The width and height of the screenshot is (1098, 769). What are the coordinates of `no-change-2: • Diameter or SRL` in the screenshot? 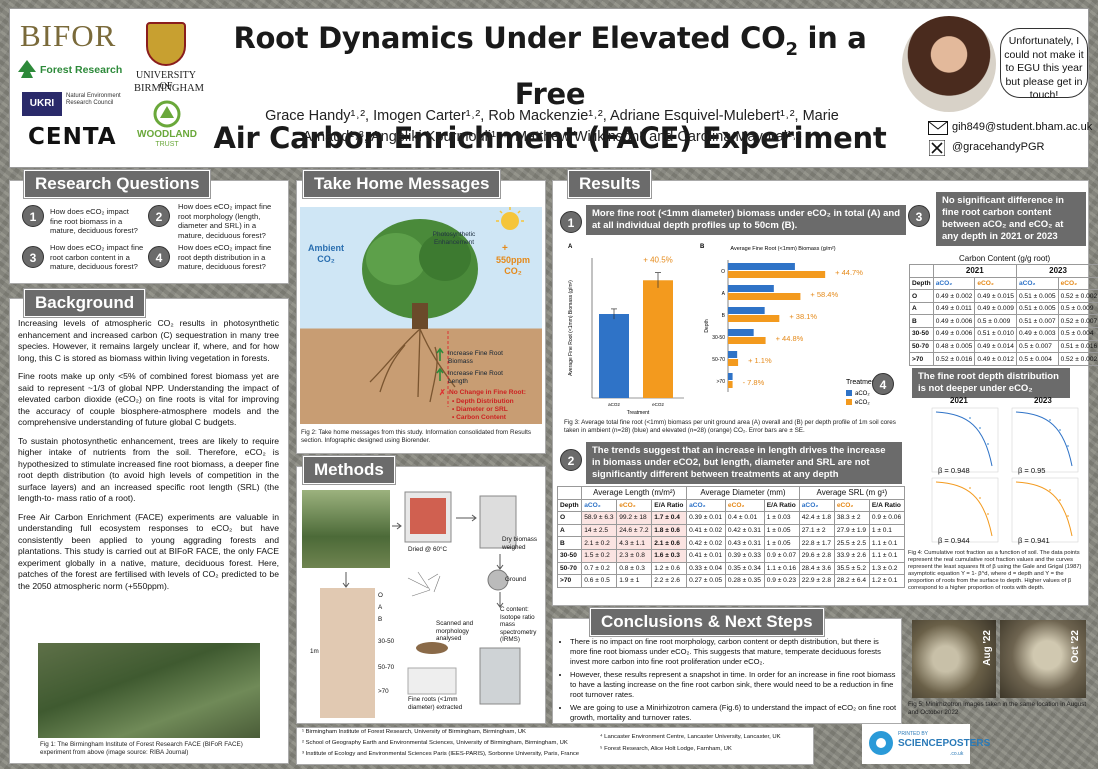 It's located at (480, 409).